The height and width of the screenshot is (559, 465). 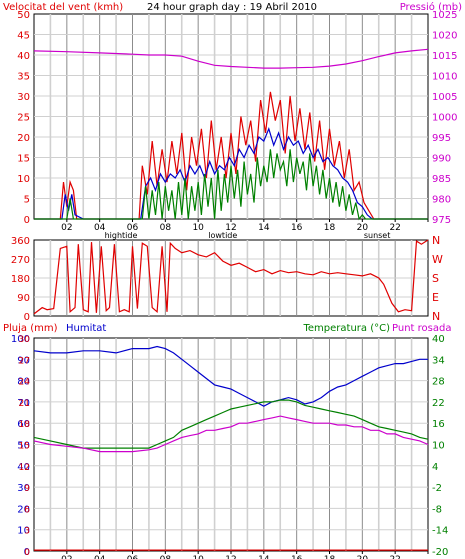 I want to click on wind-panel-xtick-label: 02, so click(x=66, y=228).